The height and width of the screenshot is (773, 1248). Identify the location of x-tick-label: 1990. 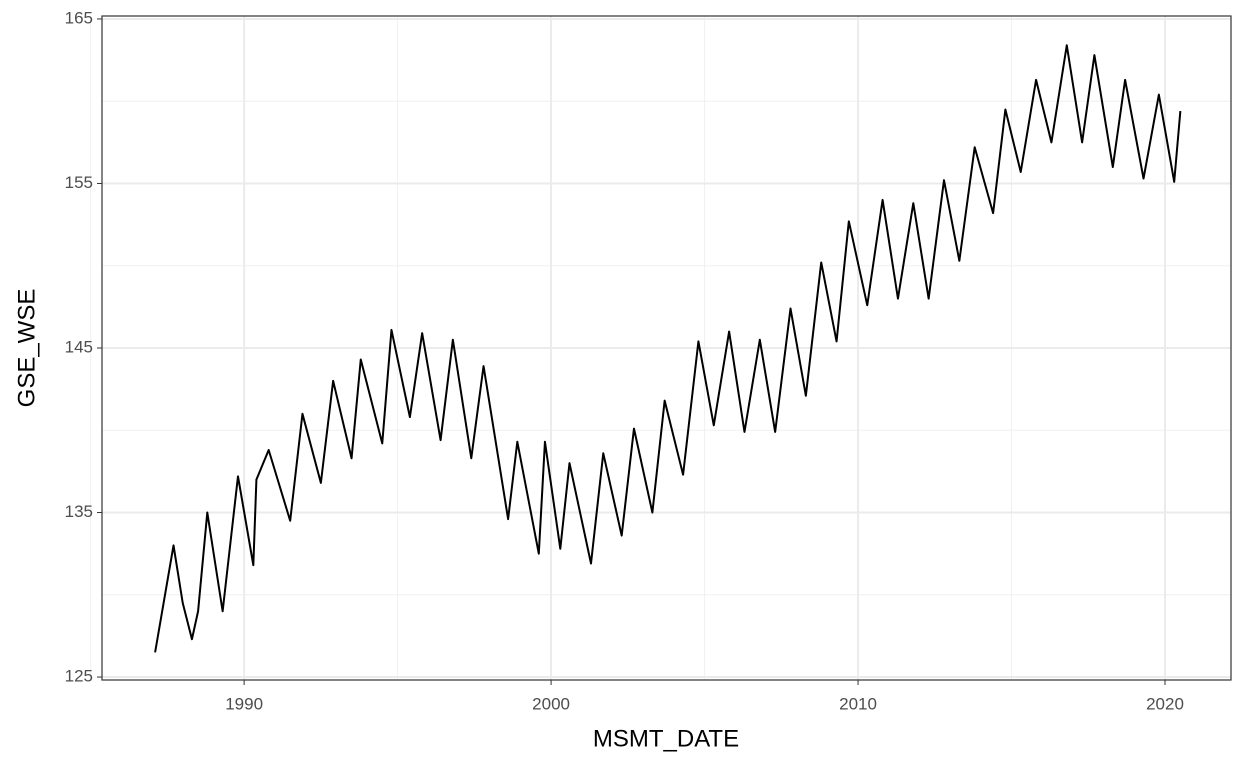
(244, 703).